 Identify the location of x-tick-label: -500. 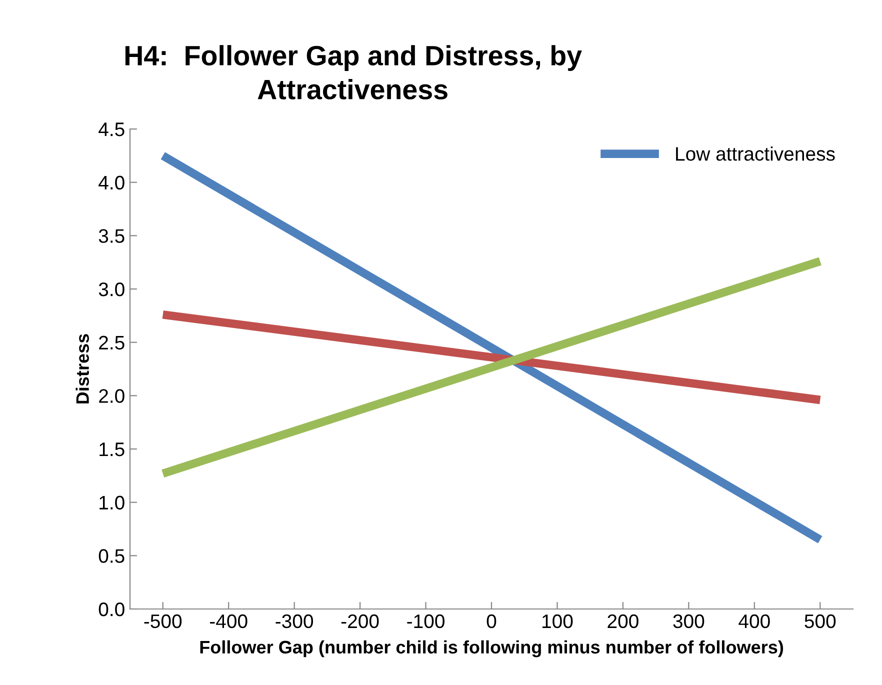
(163, 621).